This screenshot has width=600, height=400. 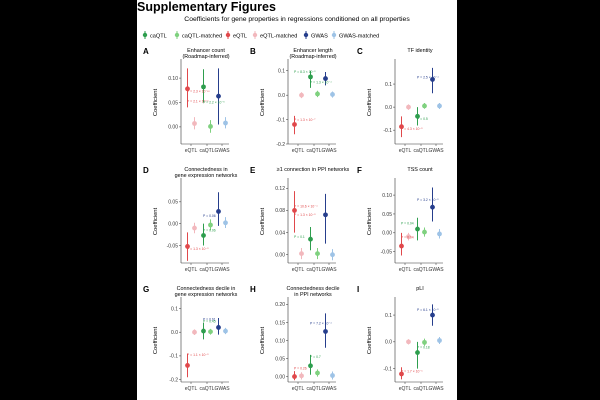 What do you see at coordinates (280, 189) in the screenshot?
I see `y-tick-label: 0.12` at bounding box center [280, 189].